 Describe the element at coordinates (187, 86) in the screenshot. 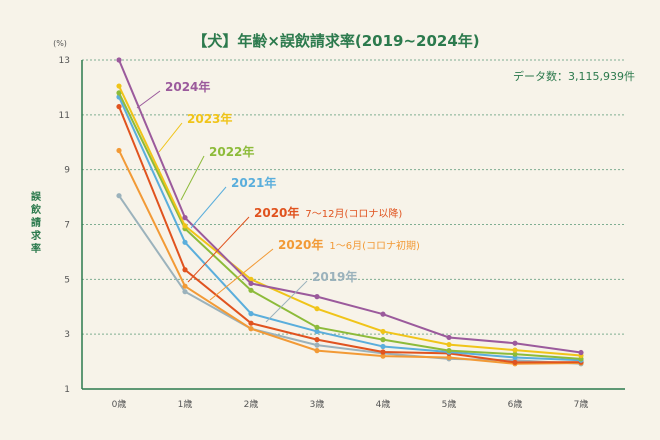

I see `series-label: 2024年` at that location.